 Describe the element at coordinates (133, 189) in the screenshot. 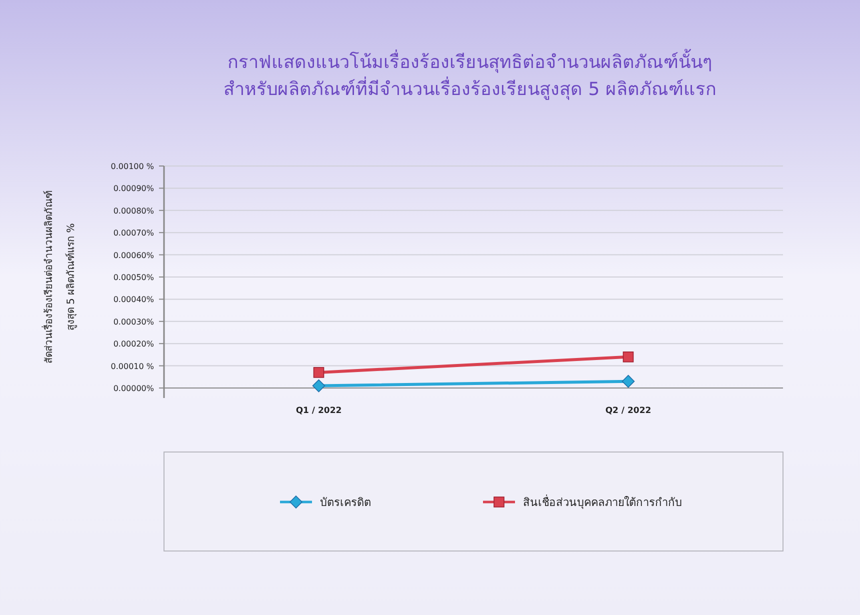

I see `y-tick-label: 0.00090%` at that location.